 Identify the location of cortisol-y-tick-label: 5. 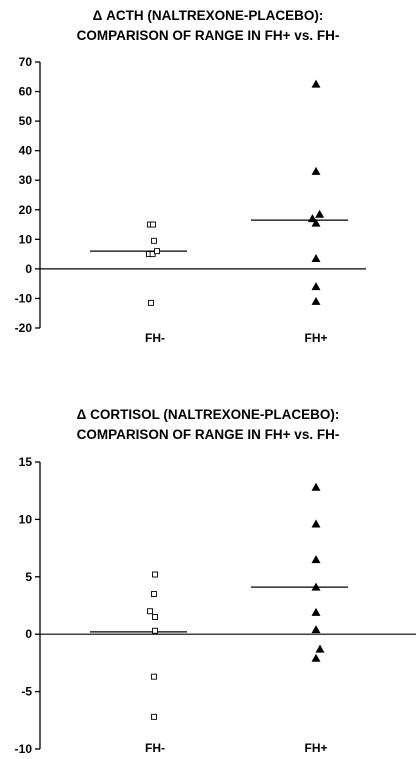
(28, 577).